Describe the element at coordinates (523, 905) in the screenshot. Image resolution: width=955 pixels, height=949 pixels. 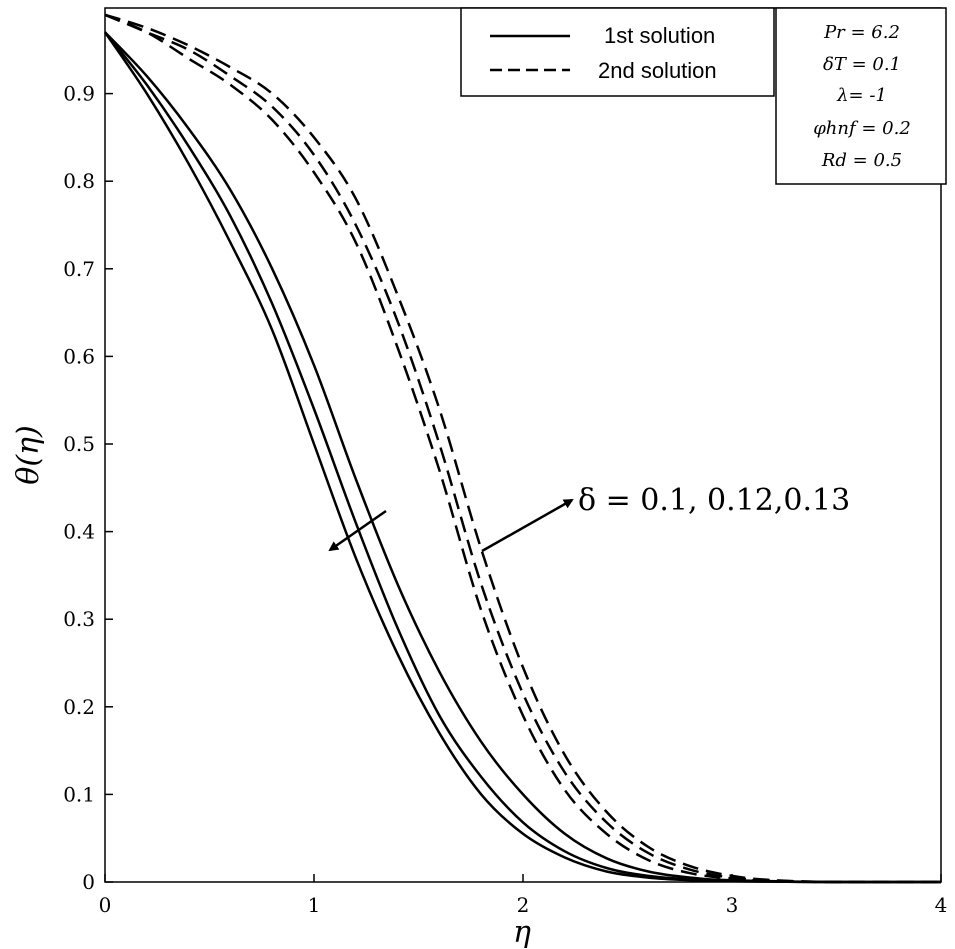
I see `x-tick-label: 2` at that location.